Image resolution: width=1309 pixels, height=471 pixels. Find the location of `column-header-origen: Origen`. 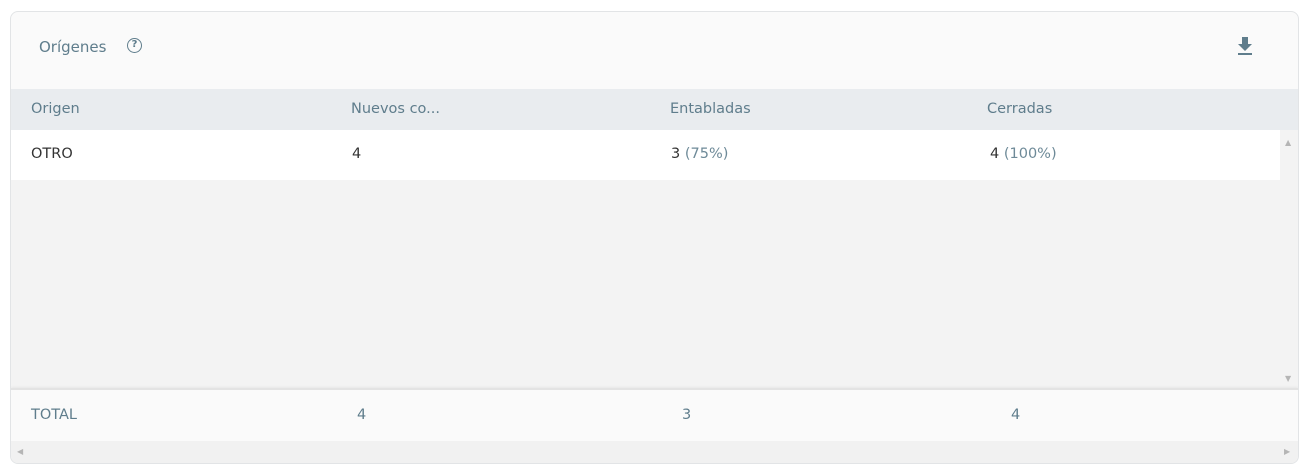

column-header-origen: Origen is located at coordinates (55, 109).